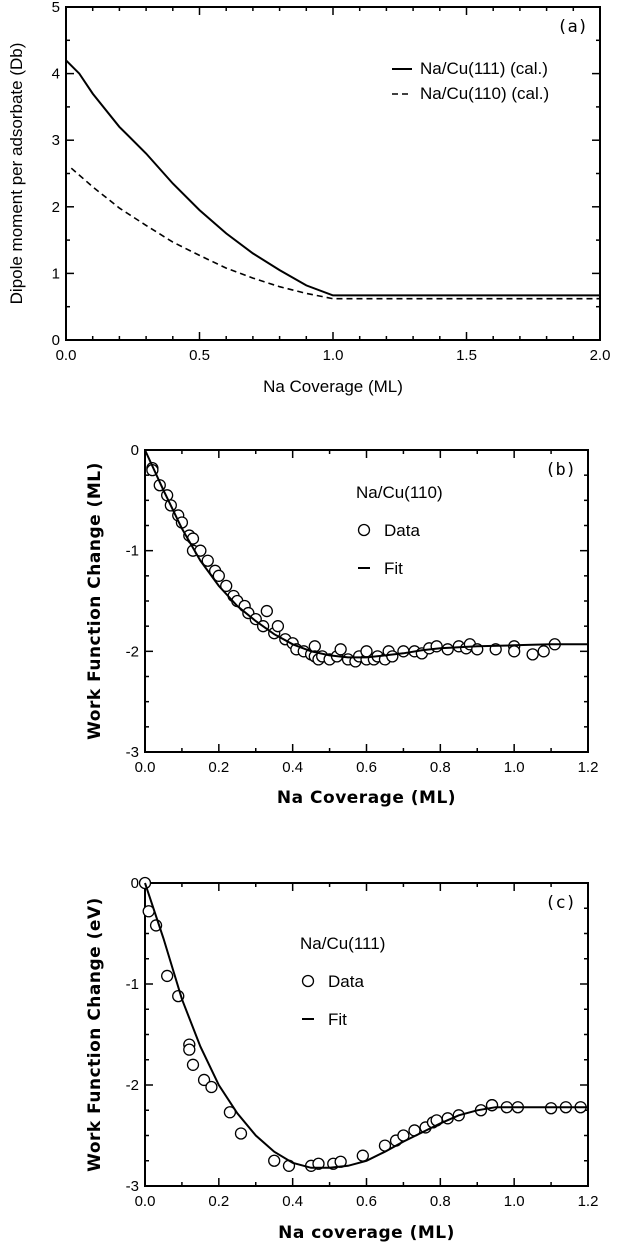  Describe the element at coordinates (335, 233) in the screenshot. I see `series-line-na-cu-110-cal-` at that location.